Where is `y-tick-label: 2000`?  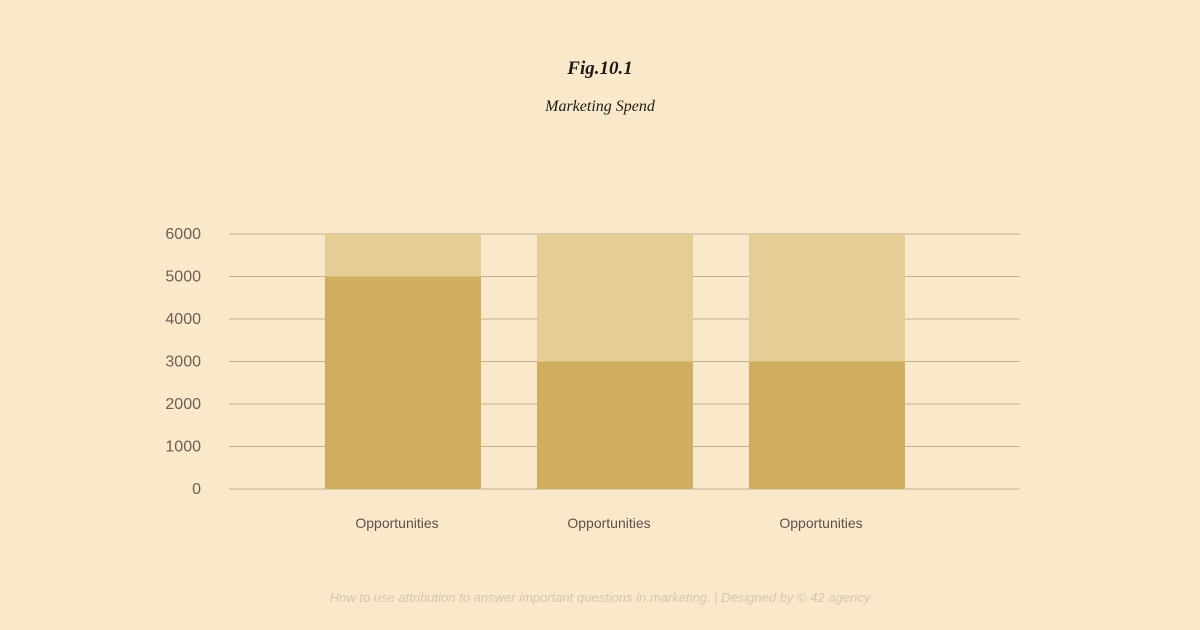
y-tick-label: 2000 is located at coordinates (183, 404).